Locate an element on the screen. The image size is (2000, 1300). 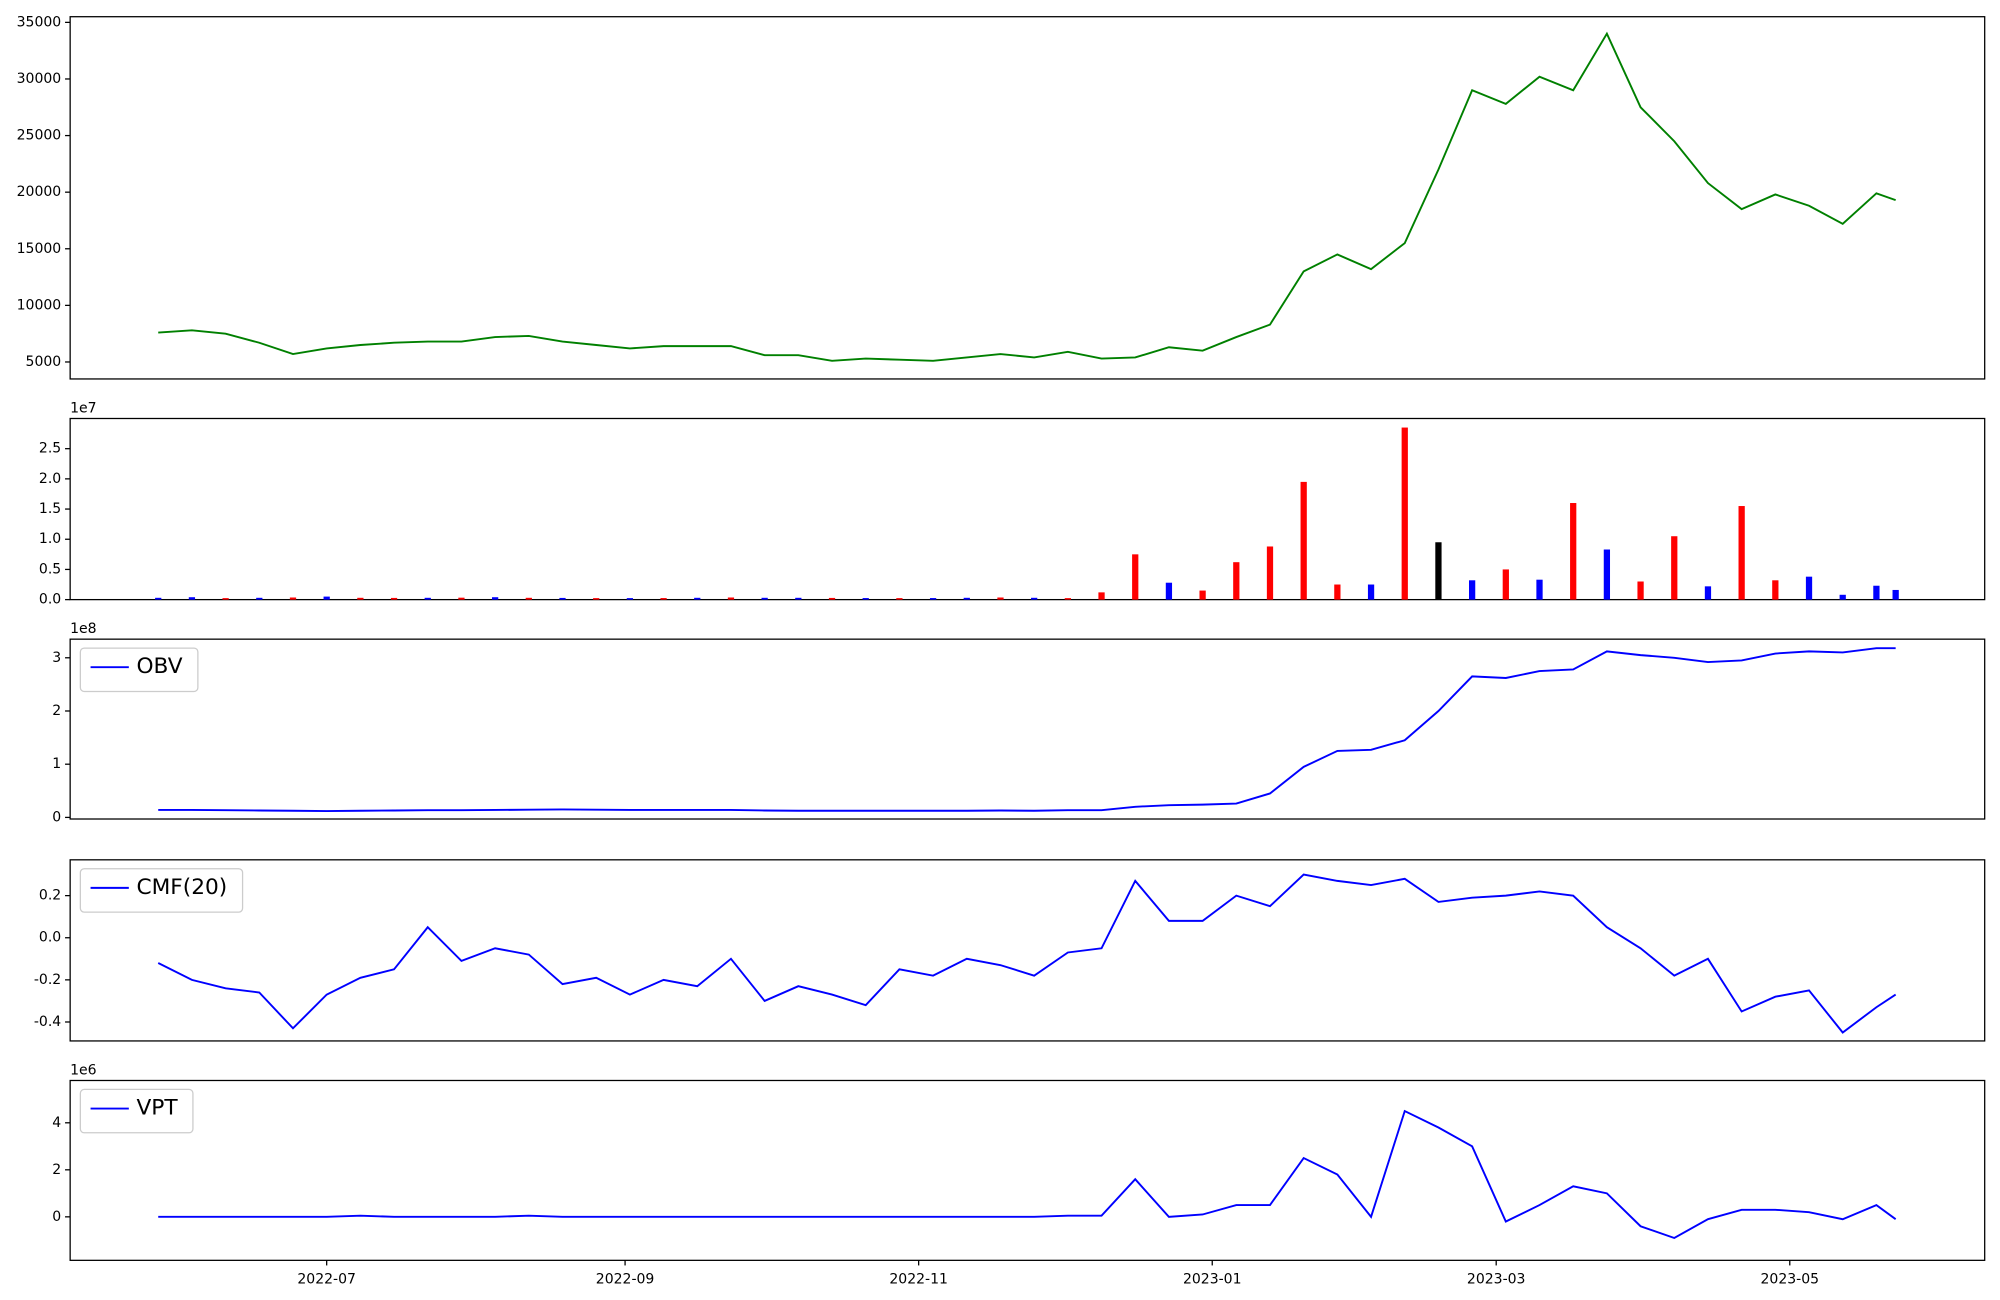
x-tick-label: 2022-07 is located at coordinates (326, 1279).